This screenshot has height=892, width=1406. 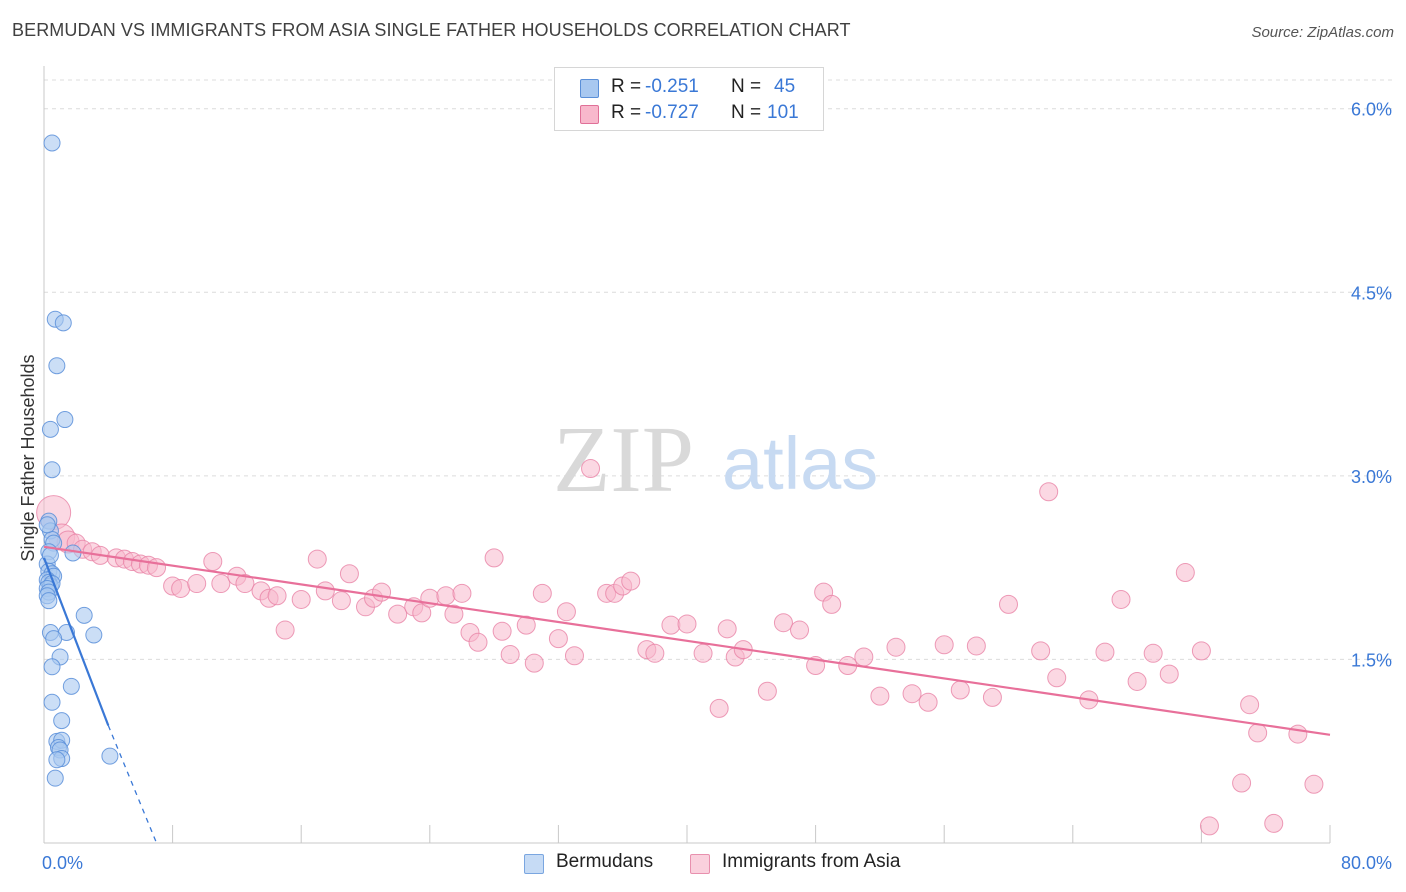 I want to click on watermark: ZIP atlas, so click(x=715, y=460).